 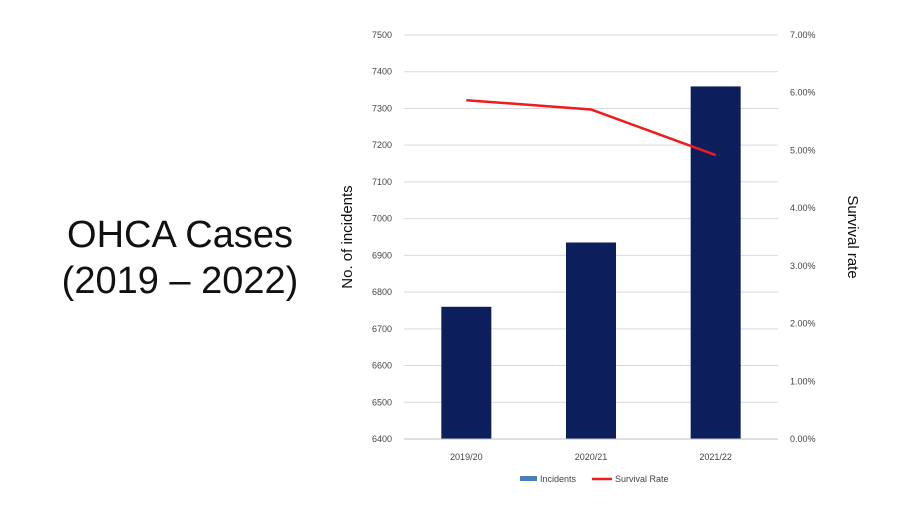 I want to click on y-tick-label: 7100, so click(x=382, y=182).